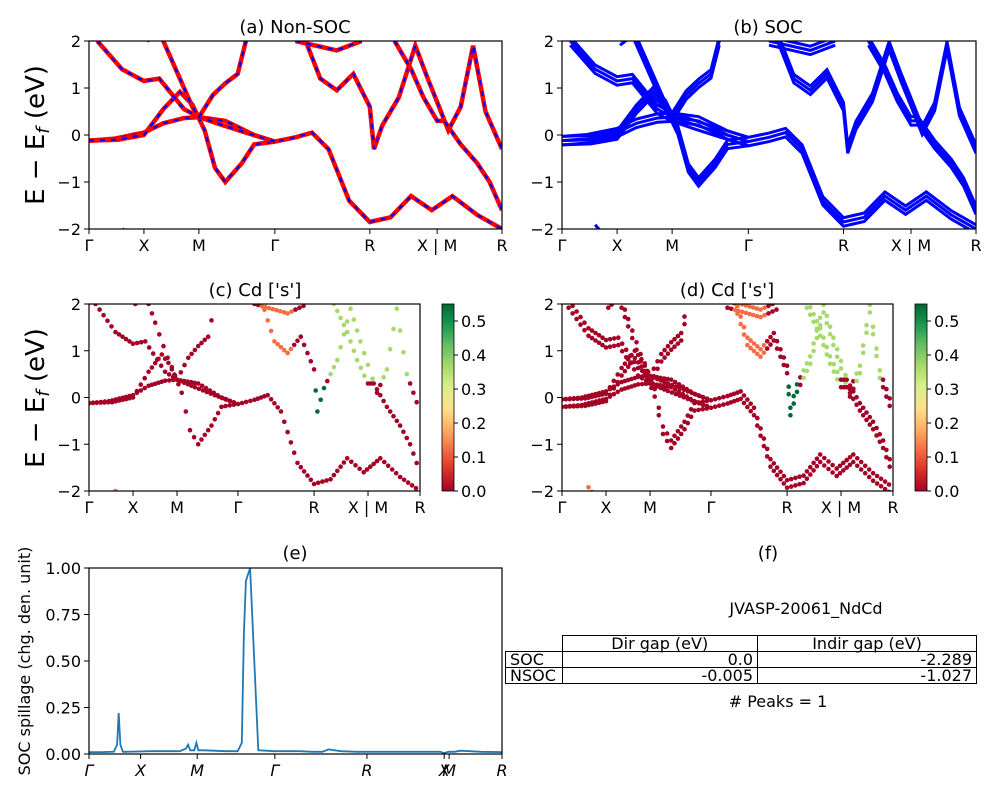 This screenshot has height=800, width=1000. What do you see at coordinates (90, 770) in the screenshot?
I see `x-tick-label: Γ` at bounding box center [90, 770].